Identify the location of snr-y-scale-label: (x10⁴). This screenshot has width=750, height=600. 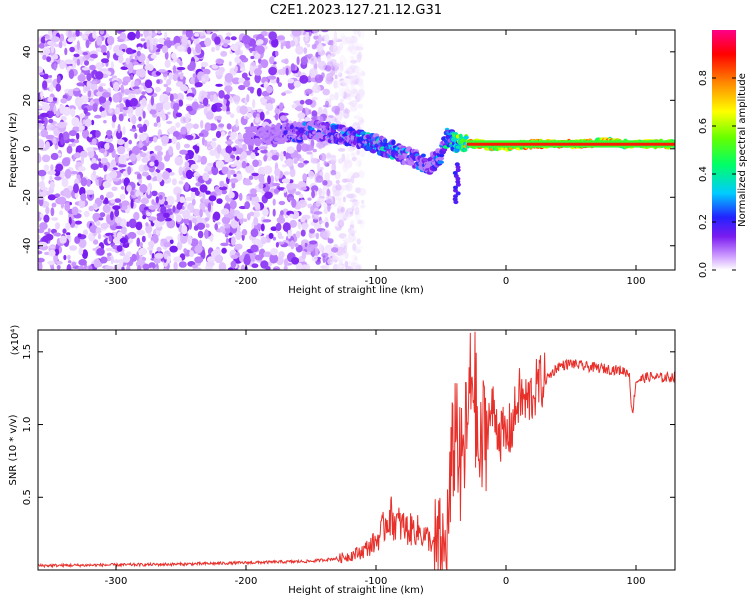
(15, 340).